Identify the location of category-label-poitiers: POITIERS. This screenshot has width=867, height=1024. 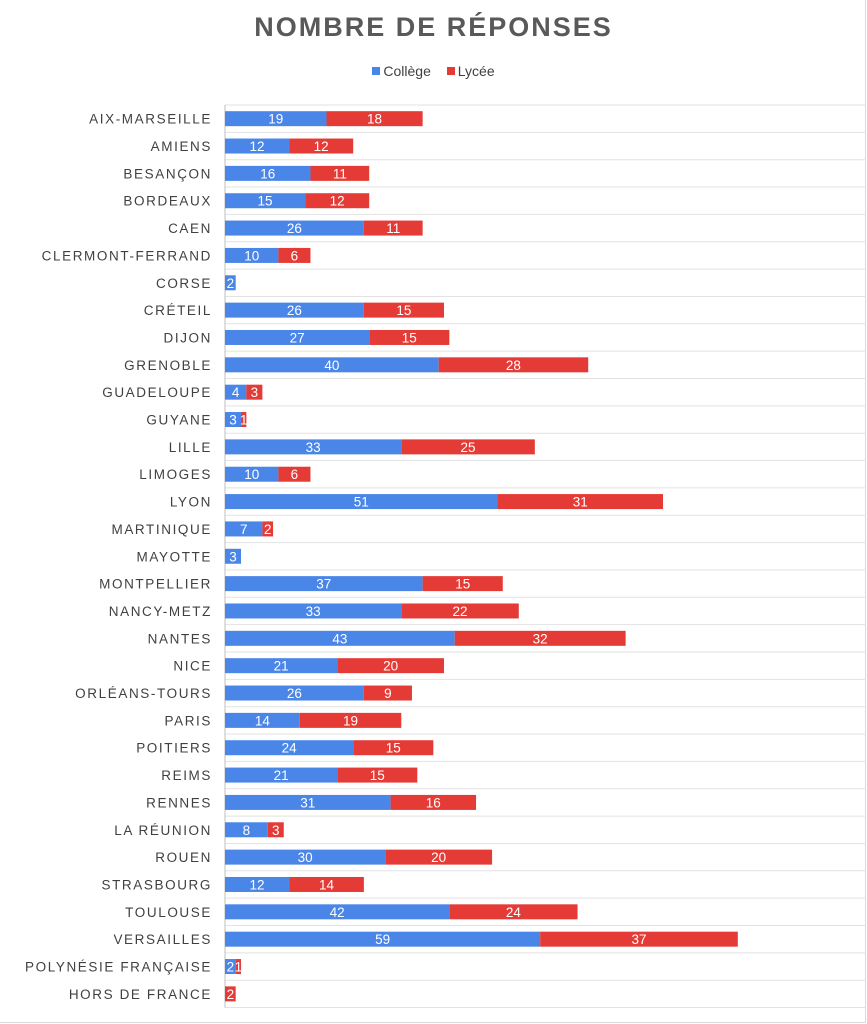
(174, 748).